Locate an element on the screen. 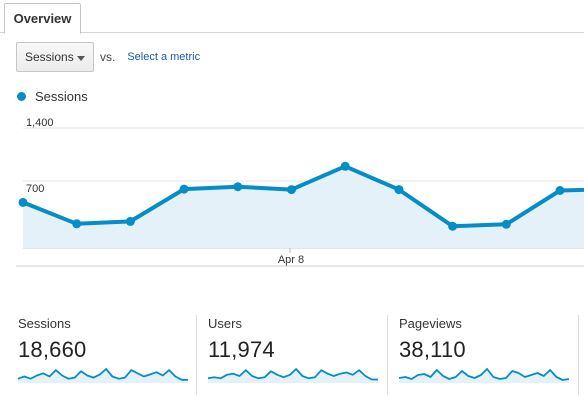 This screenshot has width=584, height=401. metric-pageviews: Pageviews 38,110 is located at coordinates (484, 353).